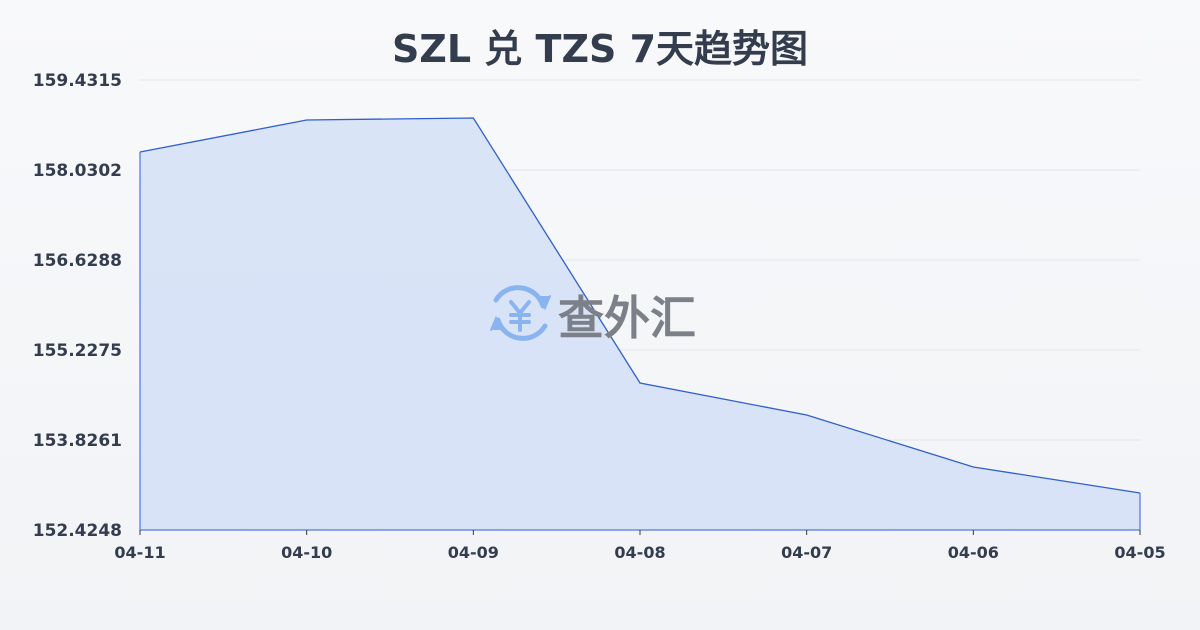 The image size is (1200, 630). What do you see at coordinates (306, 552) in the screenshot?
I see `x-tick-label: 04-10` at bounding box center [306, 552].